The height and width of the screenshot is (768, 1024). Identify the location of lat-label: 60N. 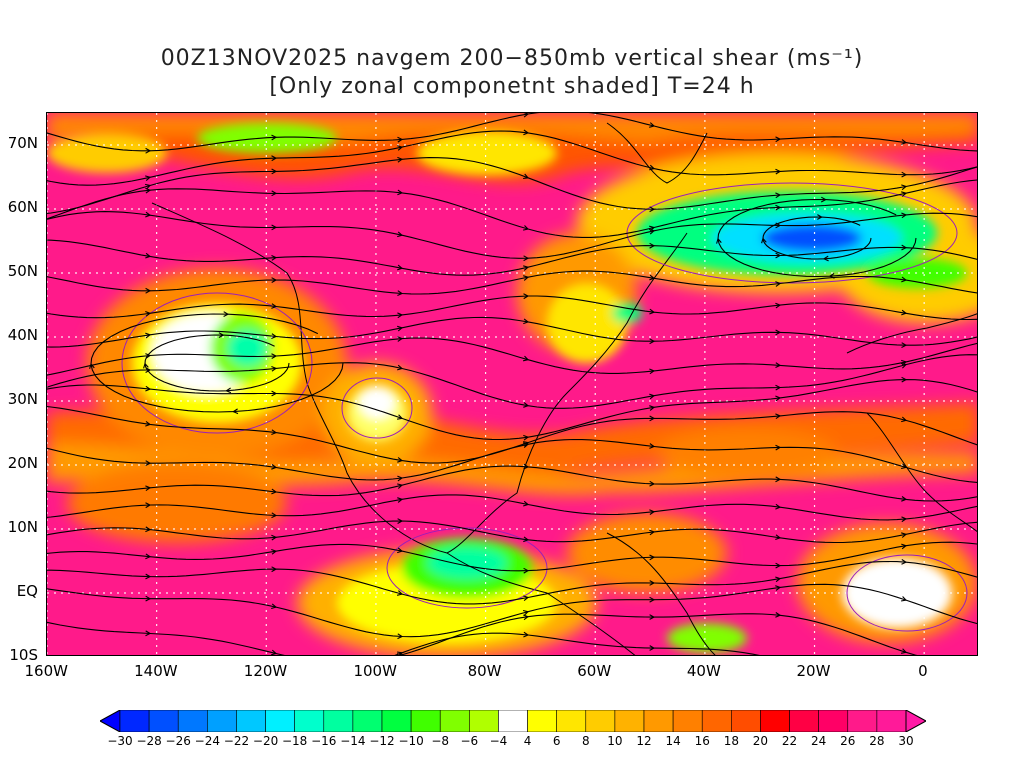
(22, 207).